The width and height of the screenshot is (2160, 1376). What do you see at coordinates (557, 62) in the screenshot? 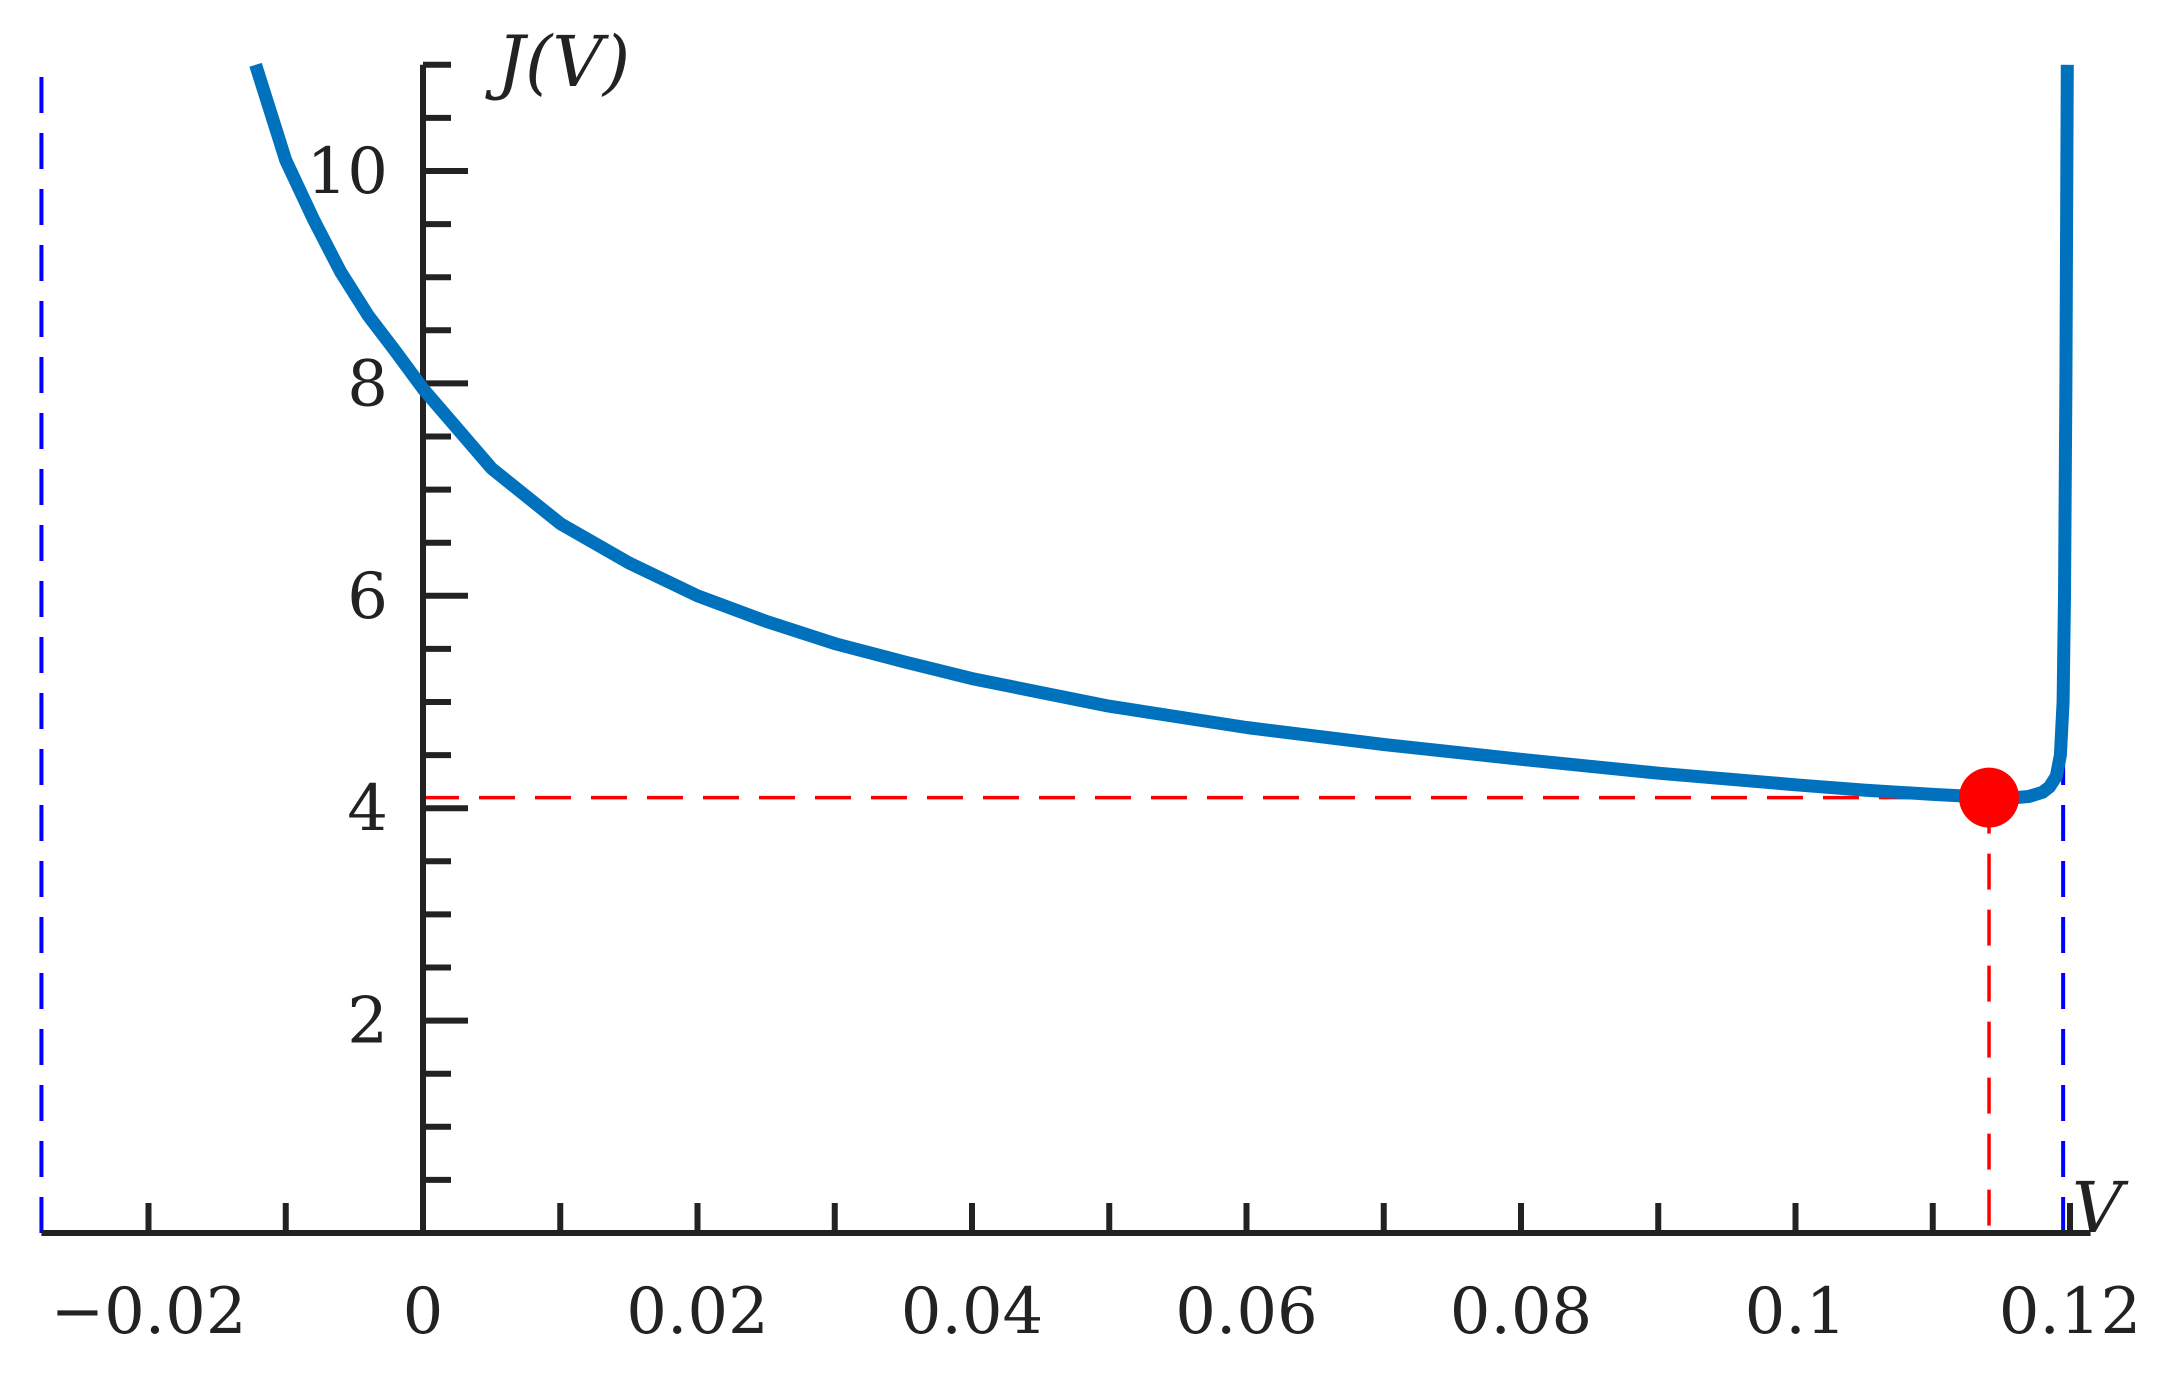
I see `y-axis-label: J(V)` at bounding box center [557, 62].